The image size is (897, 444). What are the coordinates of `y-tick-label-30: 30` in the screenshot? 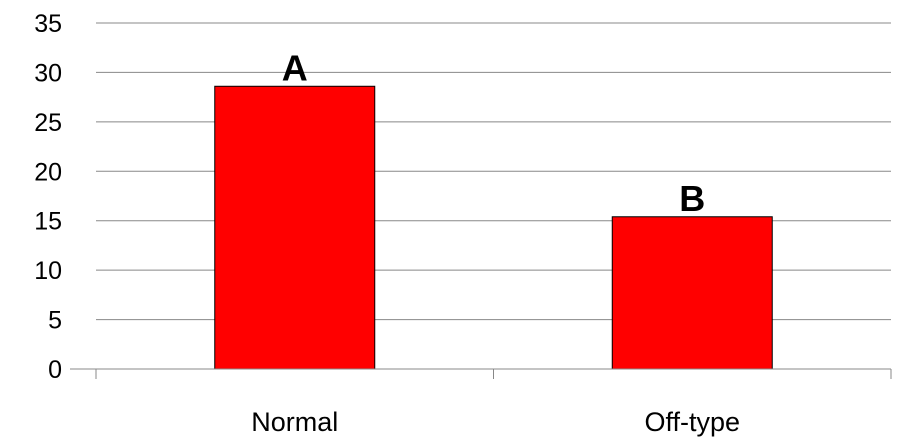 It's located at (48, 73).